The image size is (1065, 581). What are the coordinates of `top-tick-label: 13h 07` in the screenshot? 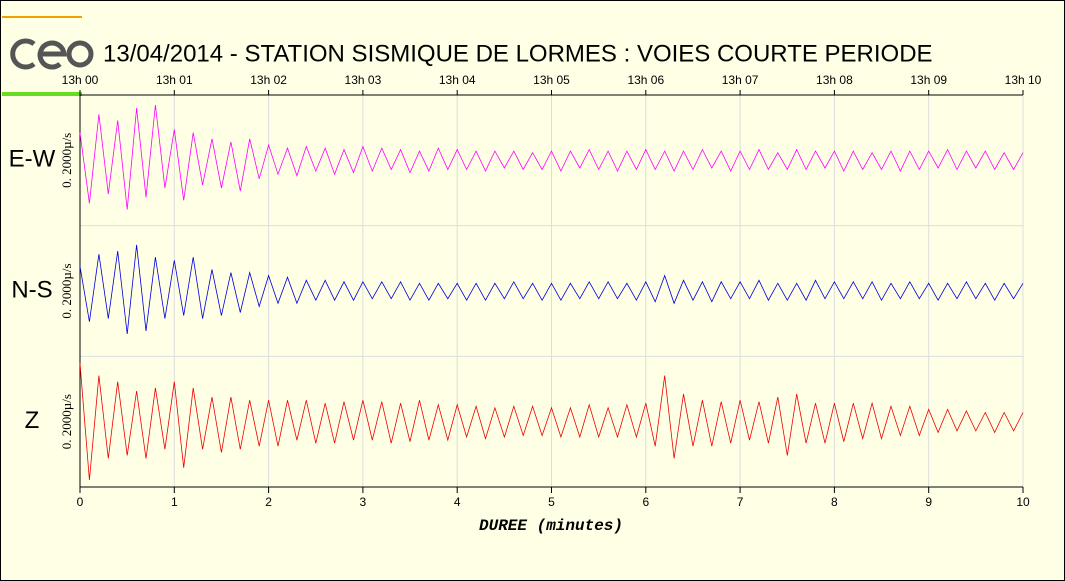 It's located at (740, 80).